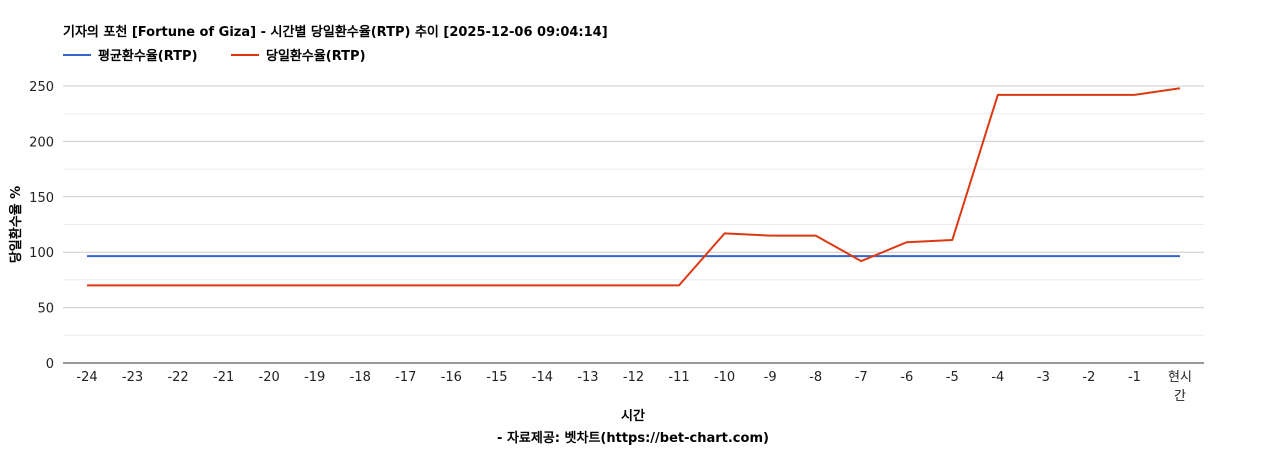  I want to click on x-tick-label: -18, so click(360, 377).